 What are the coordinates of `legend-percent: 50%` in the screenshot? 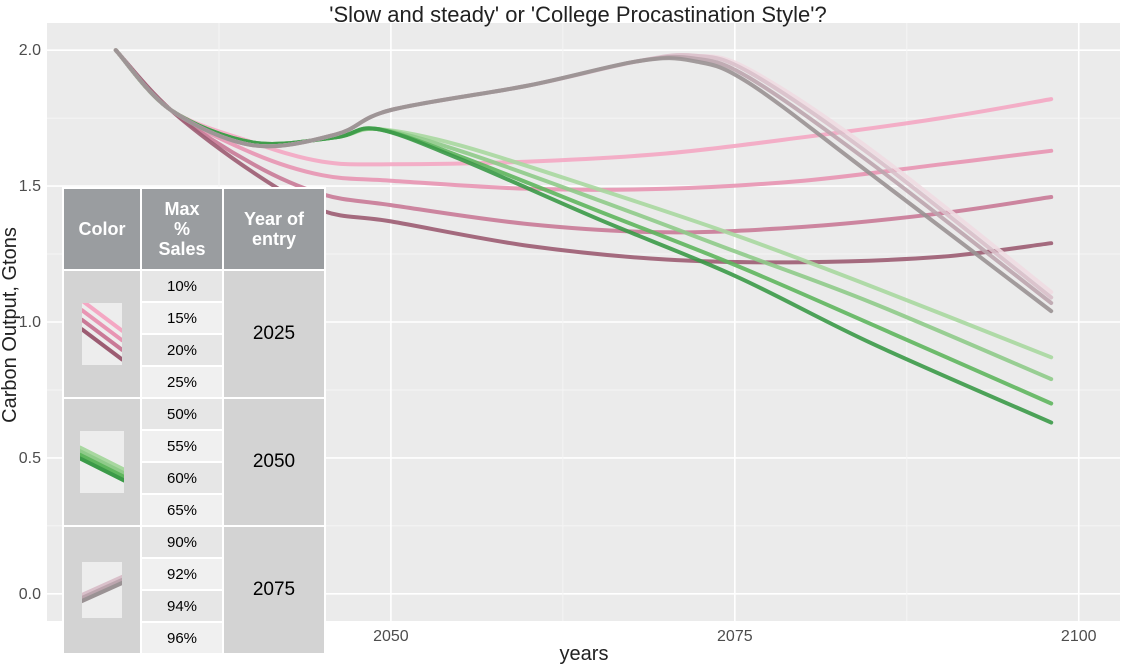 It's located at (182, 414).